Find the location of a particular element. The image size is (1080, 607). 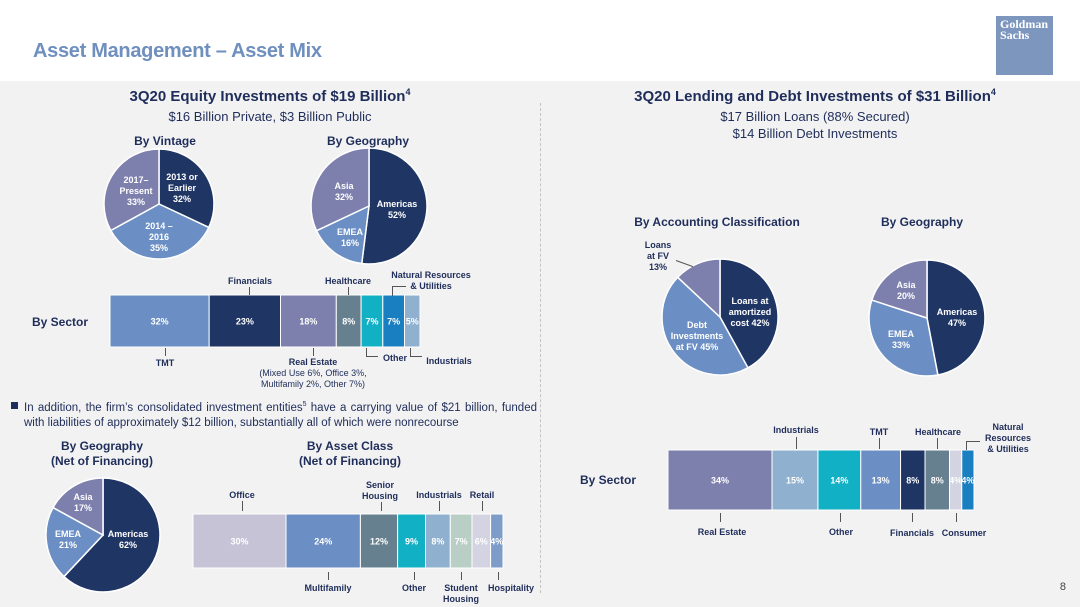

goldman-sachs-logo: Goldman Sachs is located at coordinates (1024, 45).